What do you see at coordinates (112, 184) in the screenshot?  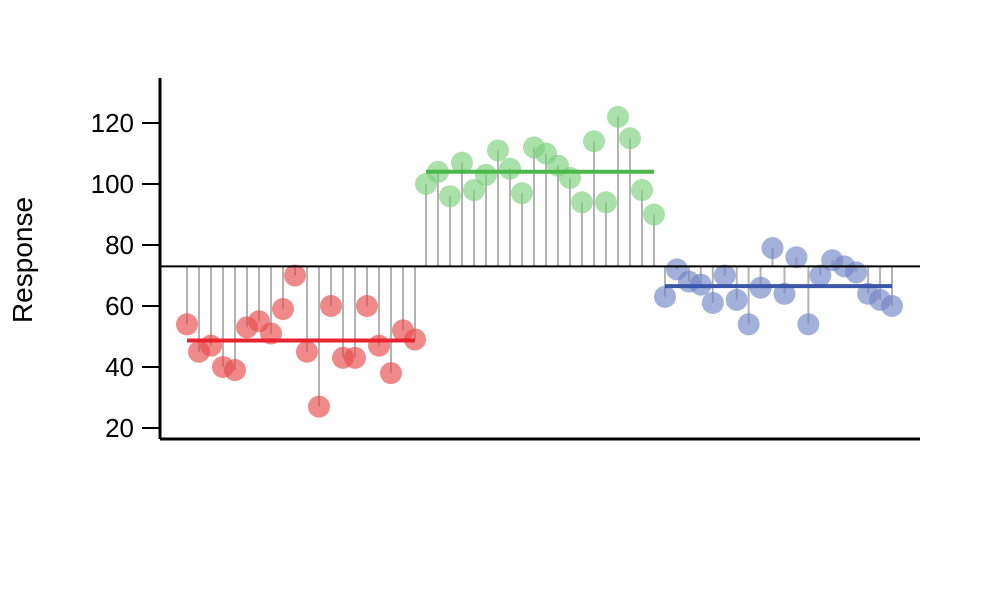 I see `y-tick-label: 100` at bounding box center [112, 184].